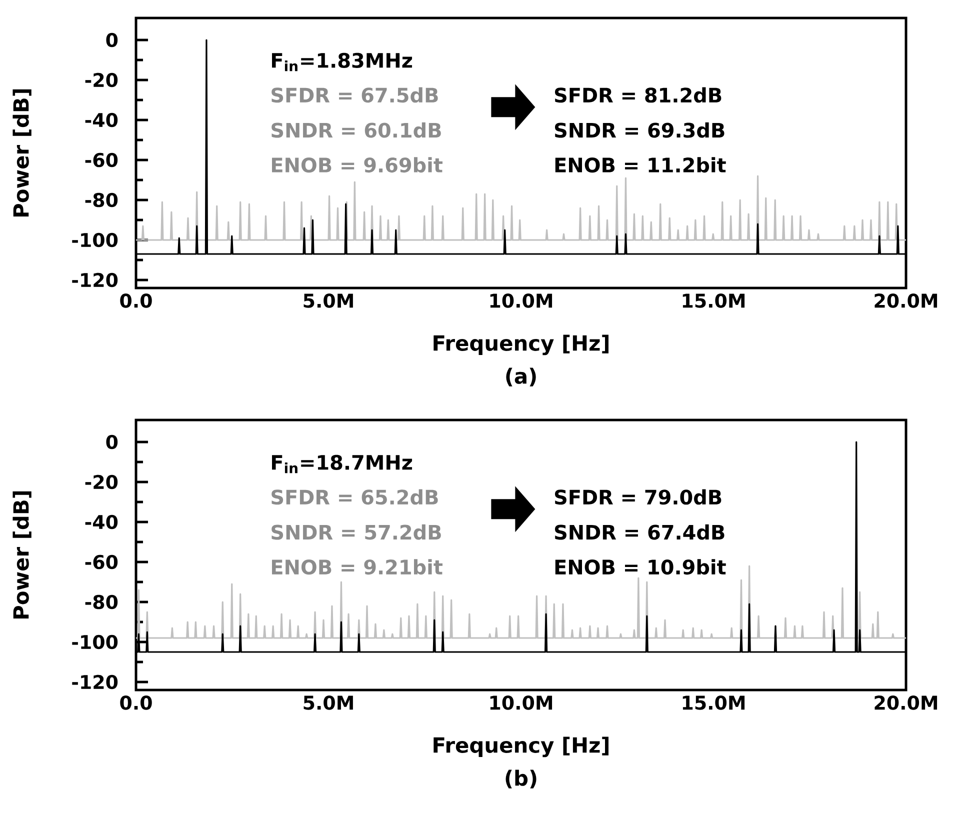 This screenshot has height=817, width=972. Describe the element at coordinates (357, 567) in the screenshot. I see `annotation: ENOB = 9.21bit` at that location.